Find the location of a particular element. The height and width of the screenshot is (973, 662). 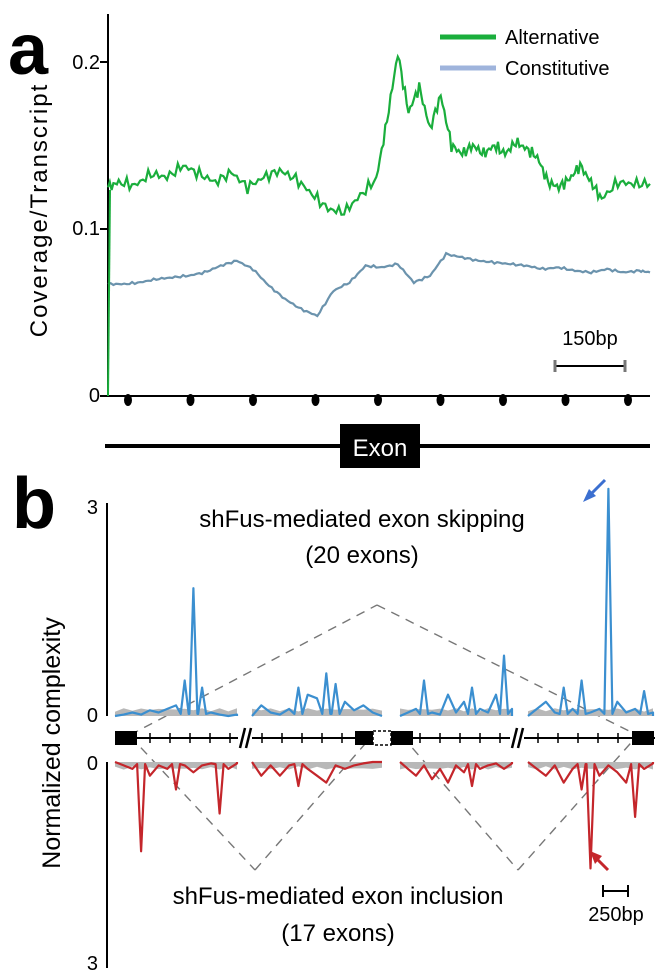

inclusion-segment-1-line is located at coordinates (176, 806).